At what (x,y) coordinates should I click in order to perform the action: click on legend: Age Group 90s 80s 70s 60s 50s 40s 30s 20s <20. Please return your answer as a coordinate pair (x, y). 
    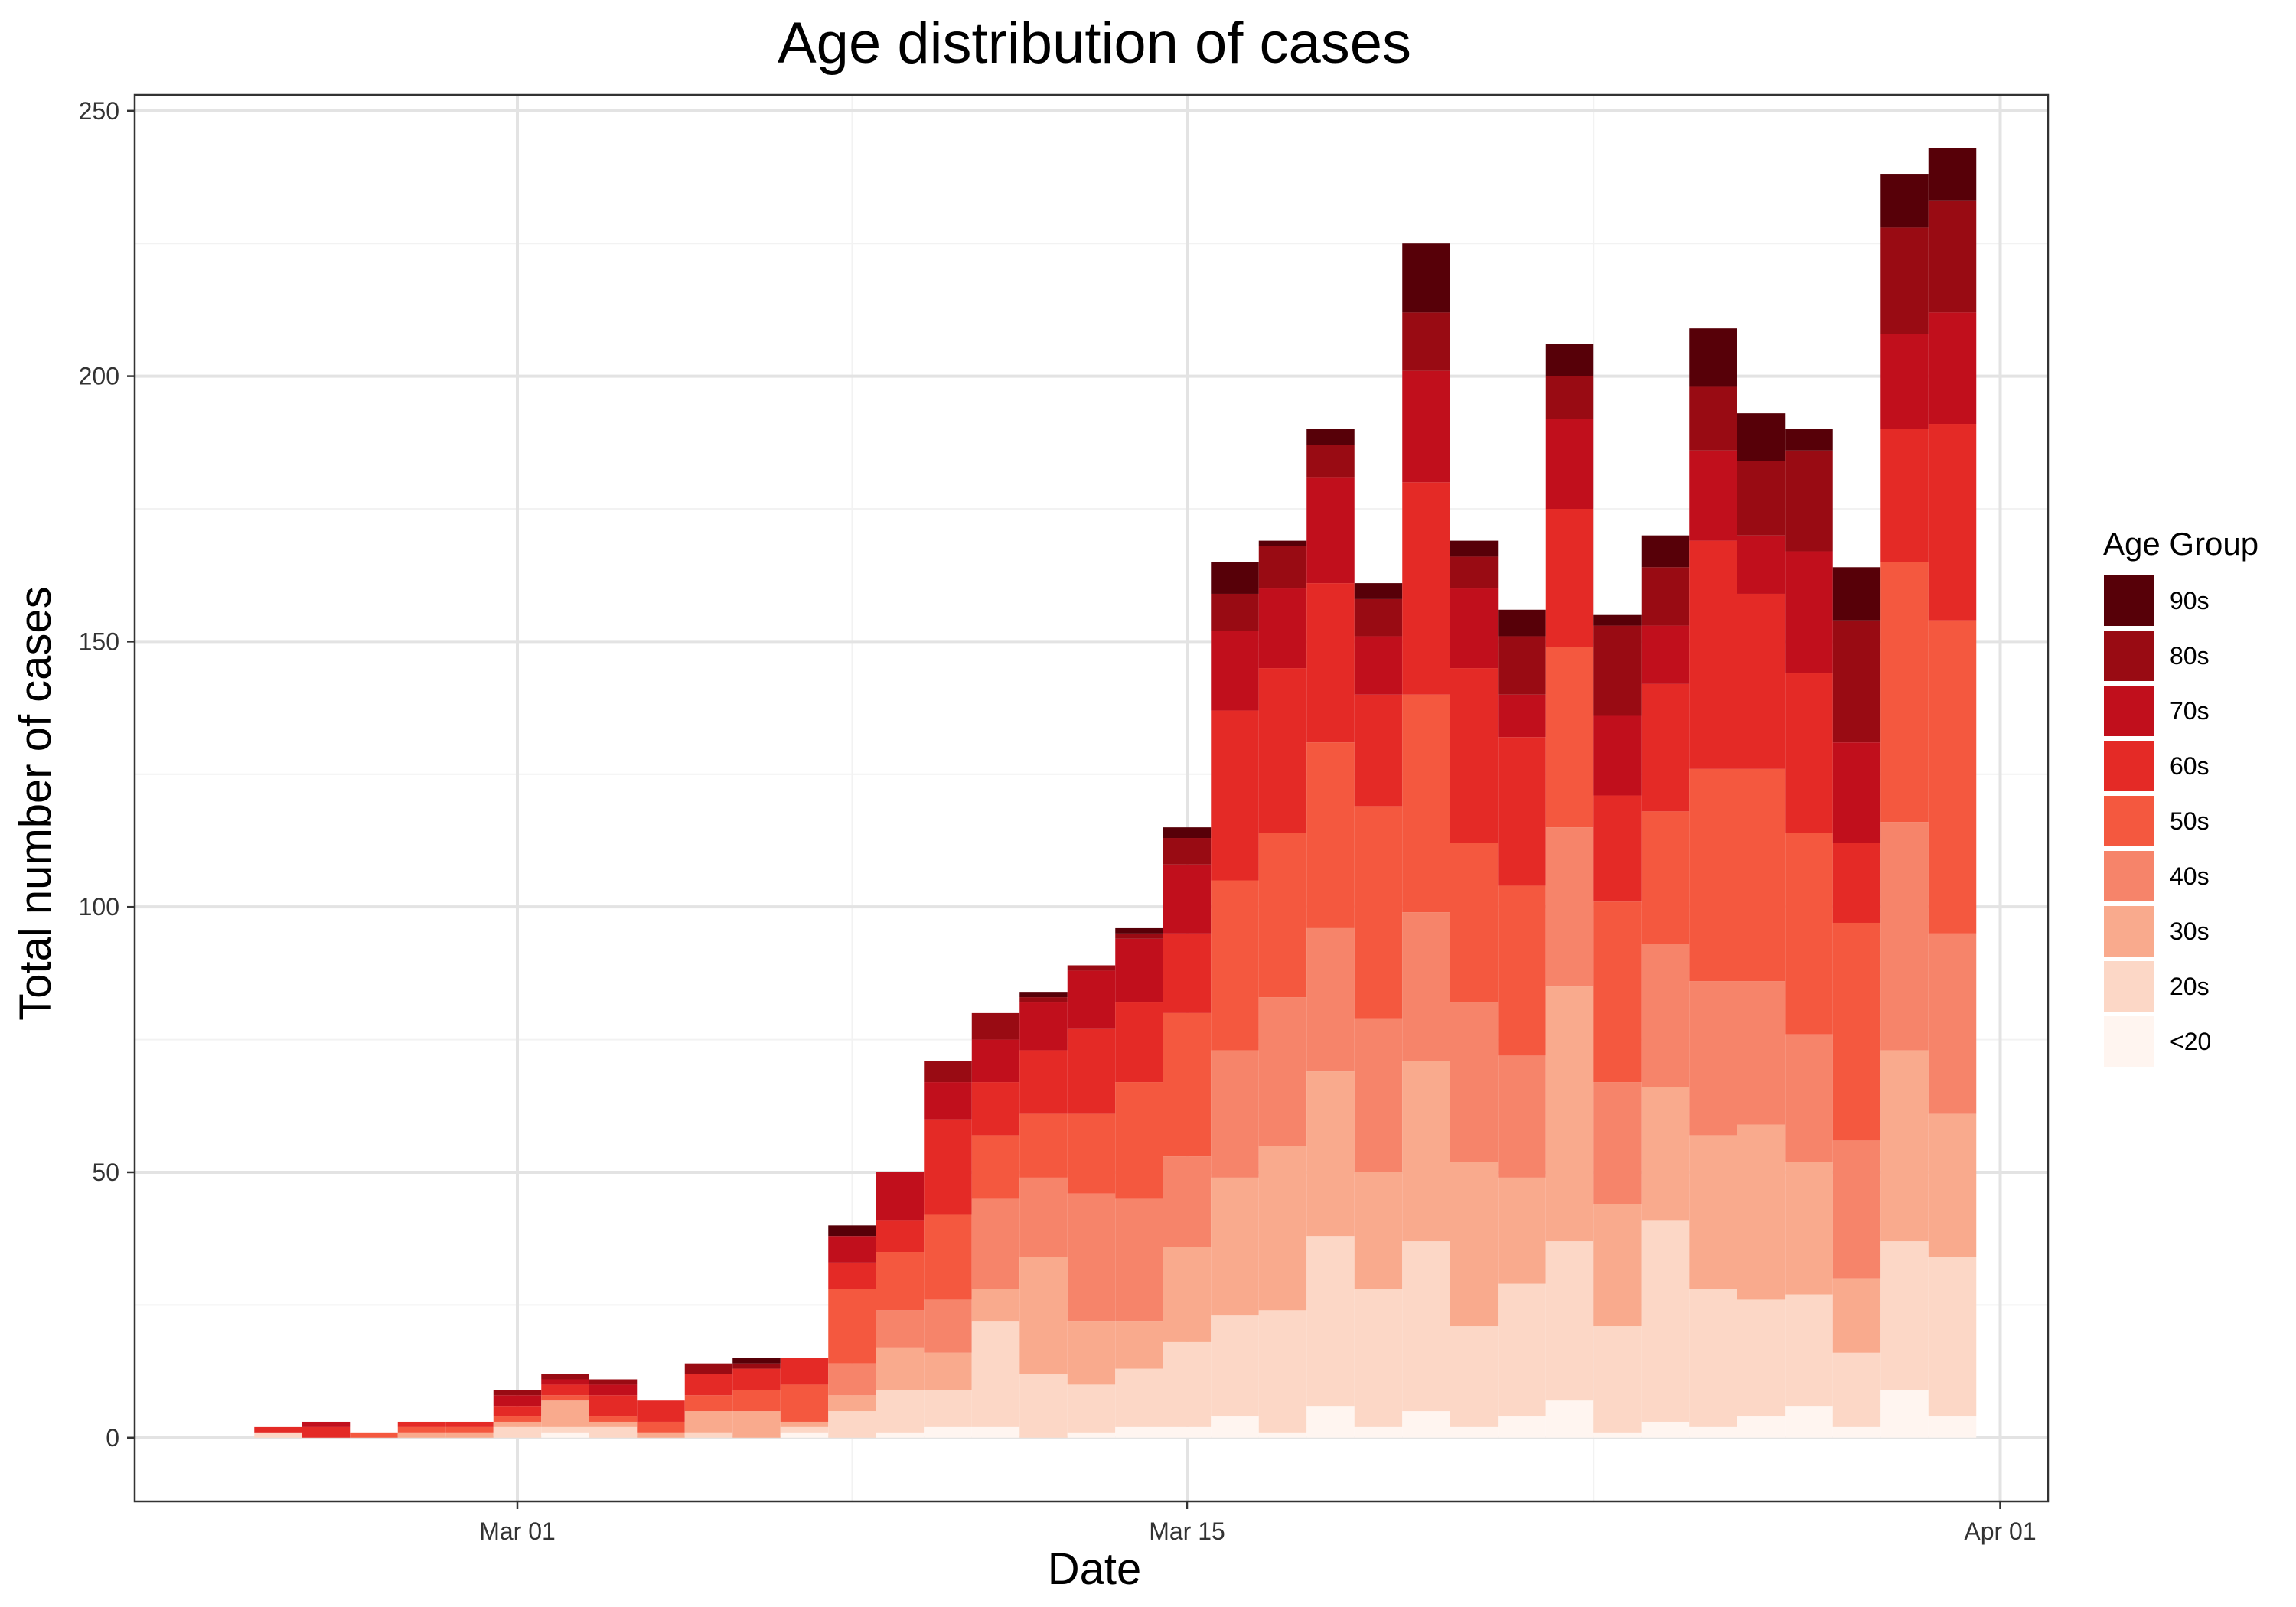
    Looking at the image, I should click on (2180, 796).